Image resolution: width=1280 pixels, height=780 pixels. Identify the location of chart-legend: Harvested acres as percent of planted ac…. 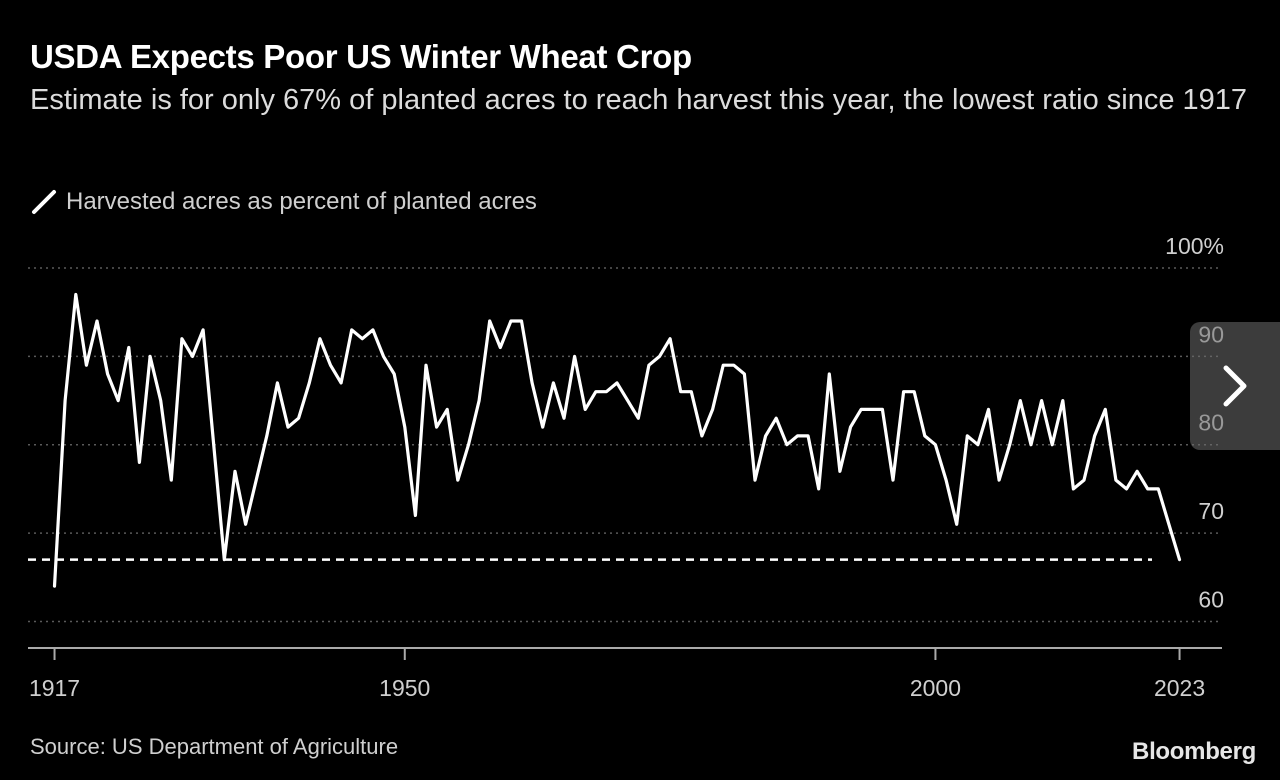
(283, 202).